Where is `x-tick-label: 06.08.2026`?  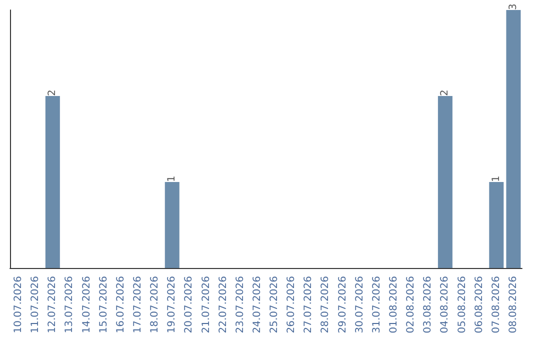 x-tick-label: 06.08.2026 is located at coordinates (479, 305).